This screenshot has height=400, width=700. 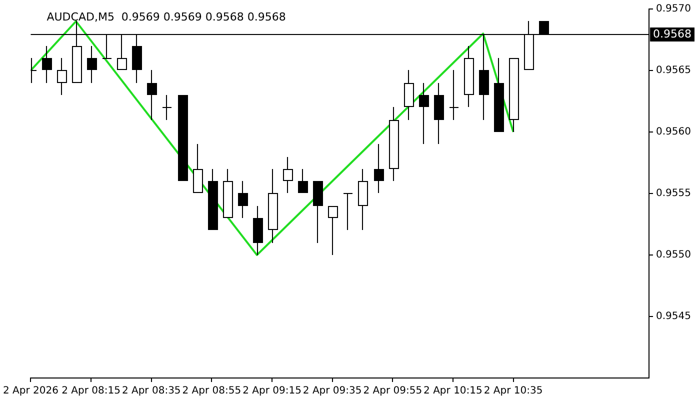 What do you see at coordinates (674, 316) in the screenshot?
I see `y-tick-label: 0.9545` at bounding box center [674, 316].